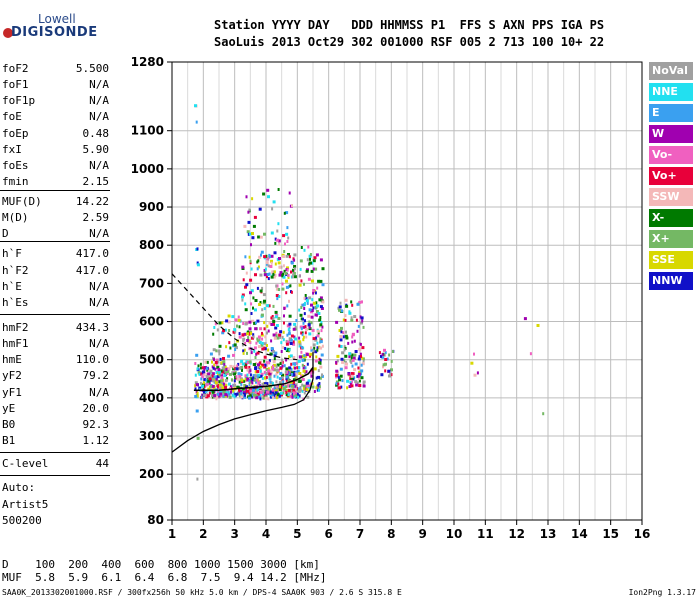  What do you see at coordinates (151, 436) in the screenshot?
I see `y-tick-label: 300` at bounding box center [151, 436].